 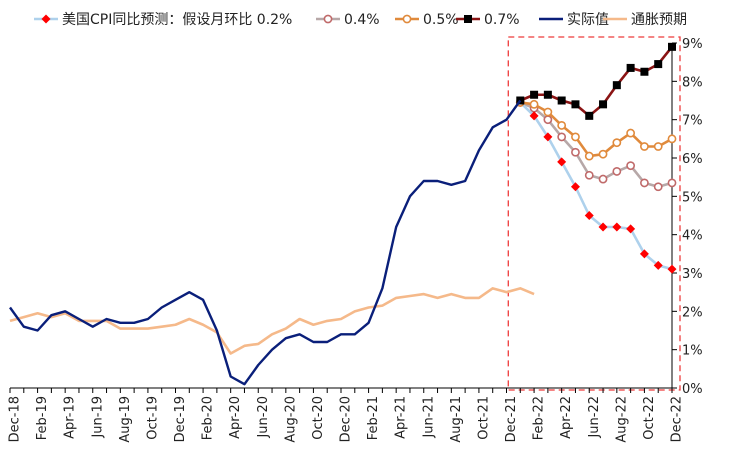 What do you see at coordinates (125, 419) in the screenshot?
I see `x-tick-label: Aug-19` at bounding box center [125, 419].